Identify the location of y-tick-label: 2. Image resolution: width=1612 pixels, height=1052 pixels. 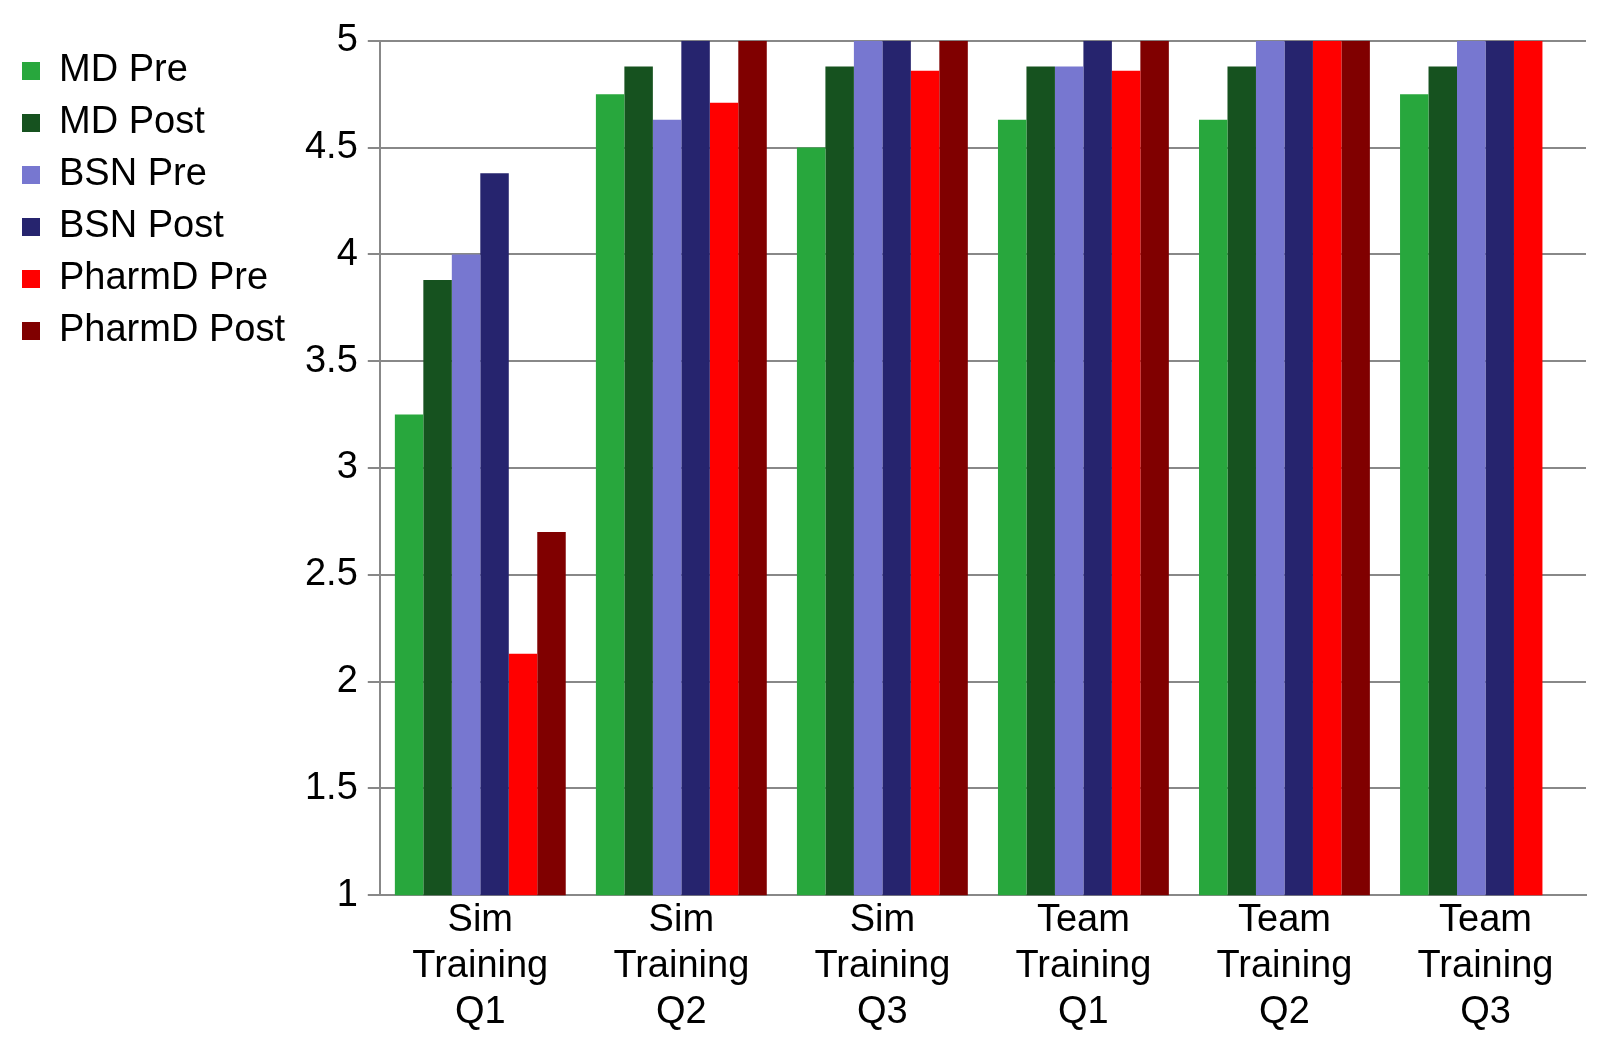
(347, 679).